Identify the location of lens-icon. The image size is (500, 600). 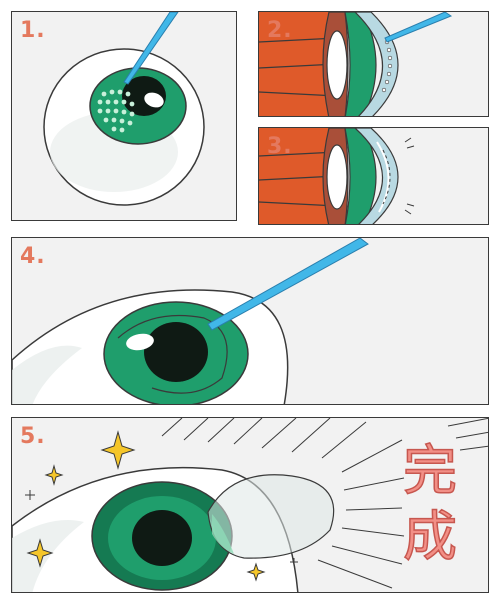
(271, 516).